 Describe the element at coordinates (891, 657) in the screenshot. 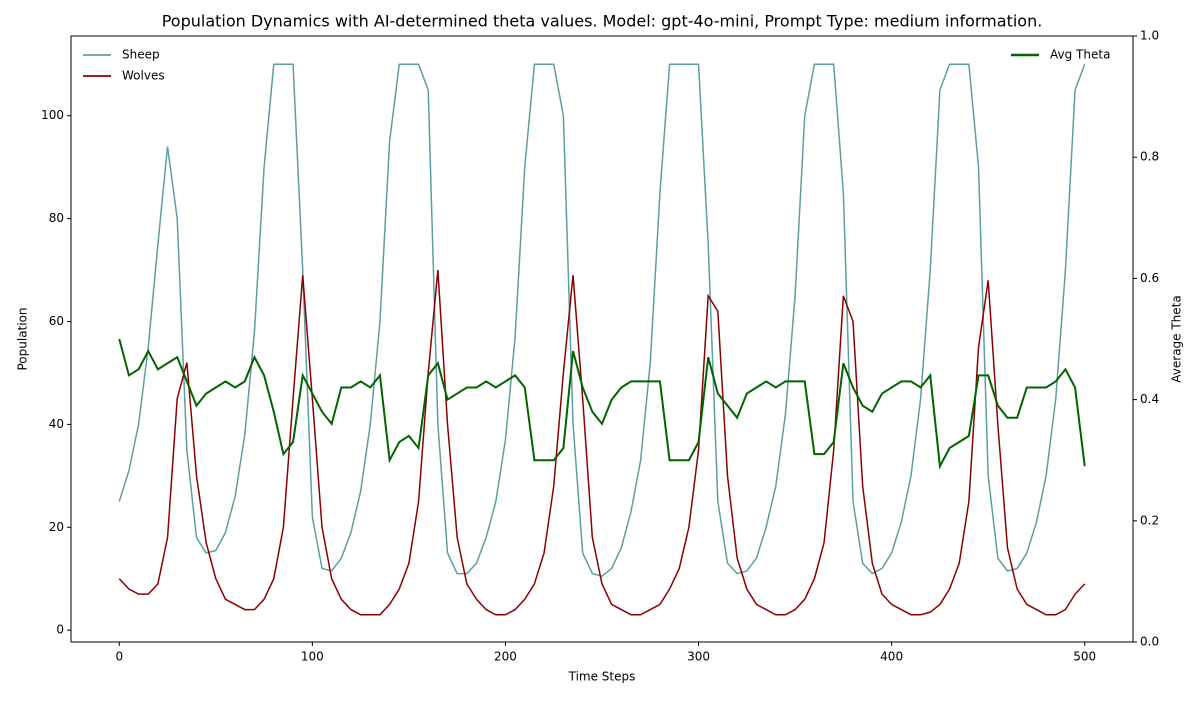

I see `x-tick-label: 400` at that location.